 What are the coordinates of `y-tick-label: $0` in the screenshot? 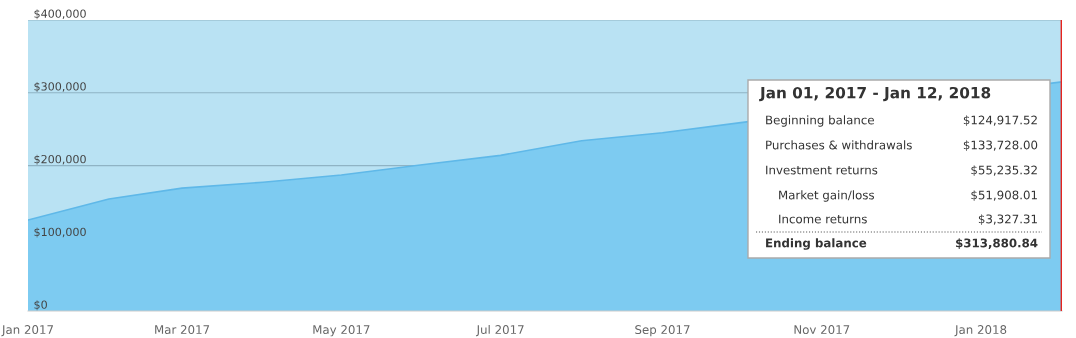 It's located at (40, 305).